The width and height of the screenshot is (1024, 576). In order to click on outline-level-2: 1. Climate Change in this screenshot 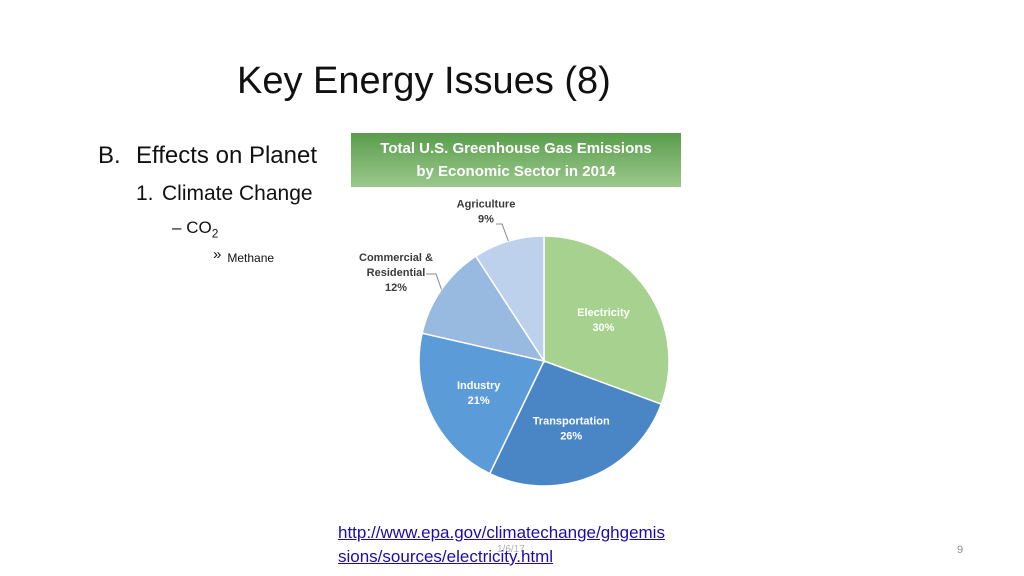, I will do `click(224, 194)`.